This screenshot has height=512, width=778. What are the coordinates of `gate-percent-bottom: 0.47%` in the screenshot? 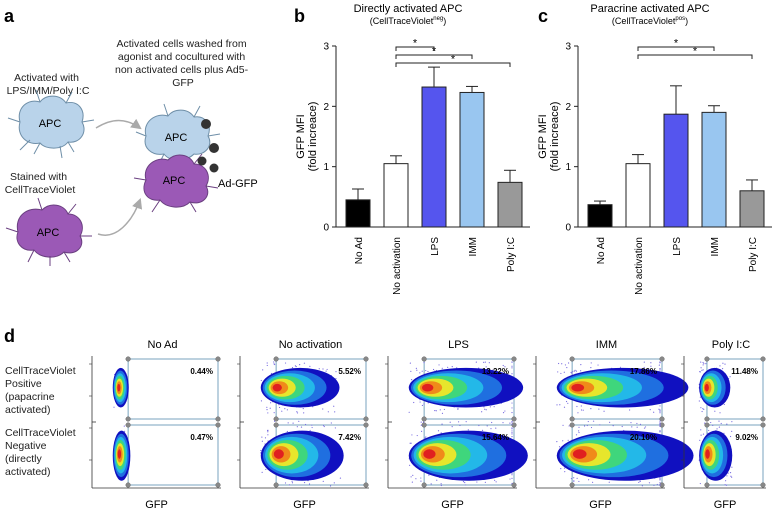 It's located at (201, 437).